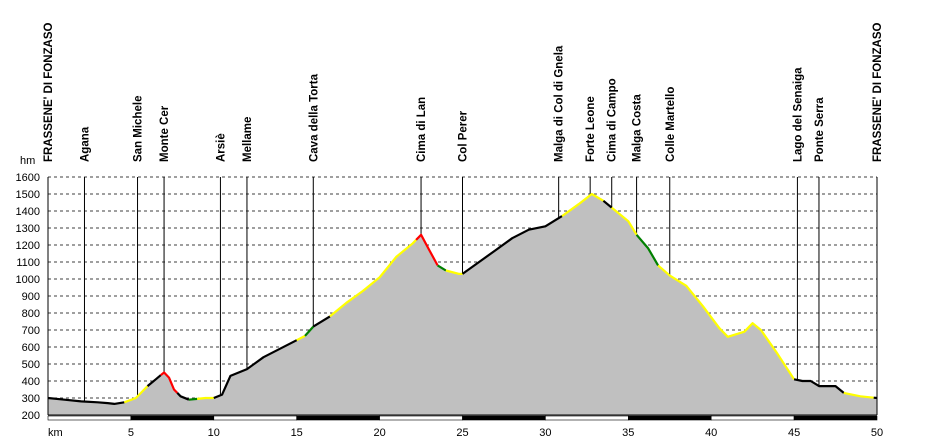 The width and height of the screenshot is (927, 440). Describe the element at coordinates (31, 399) in the screenshot. I see `y-tick-label: 300` at that location.